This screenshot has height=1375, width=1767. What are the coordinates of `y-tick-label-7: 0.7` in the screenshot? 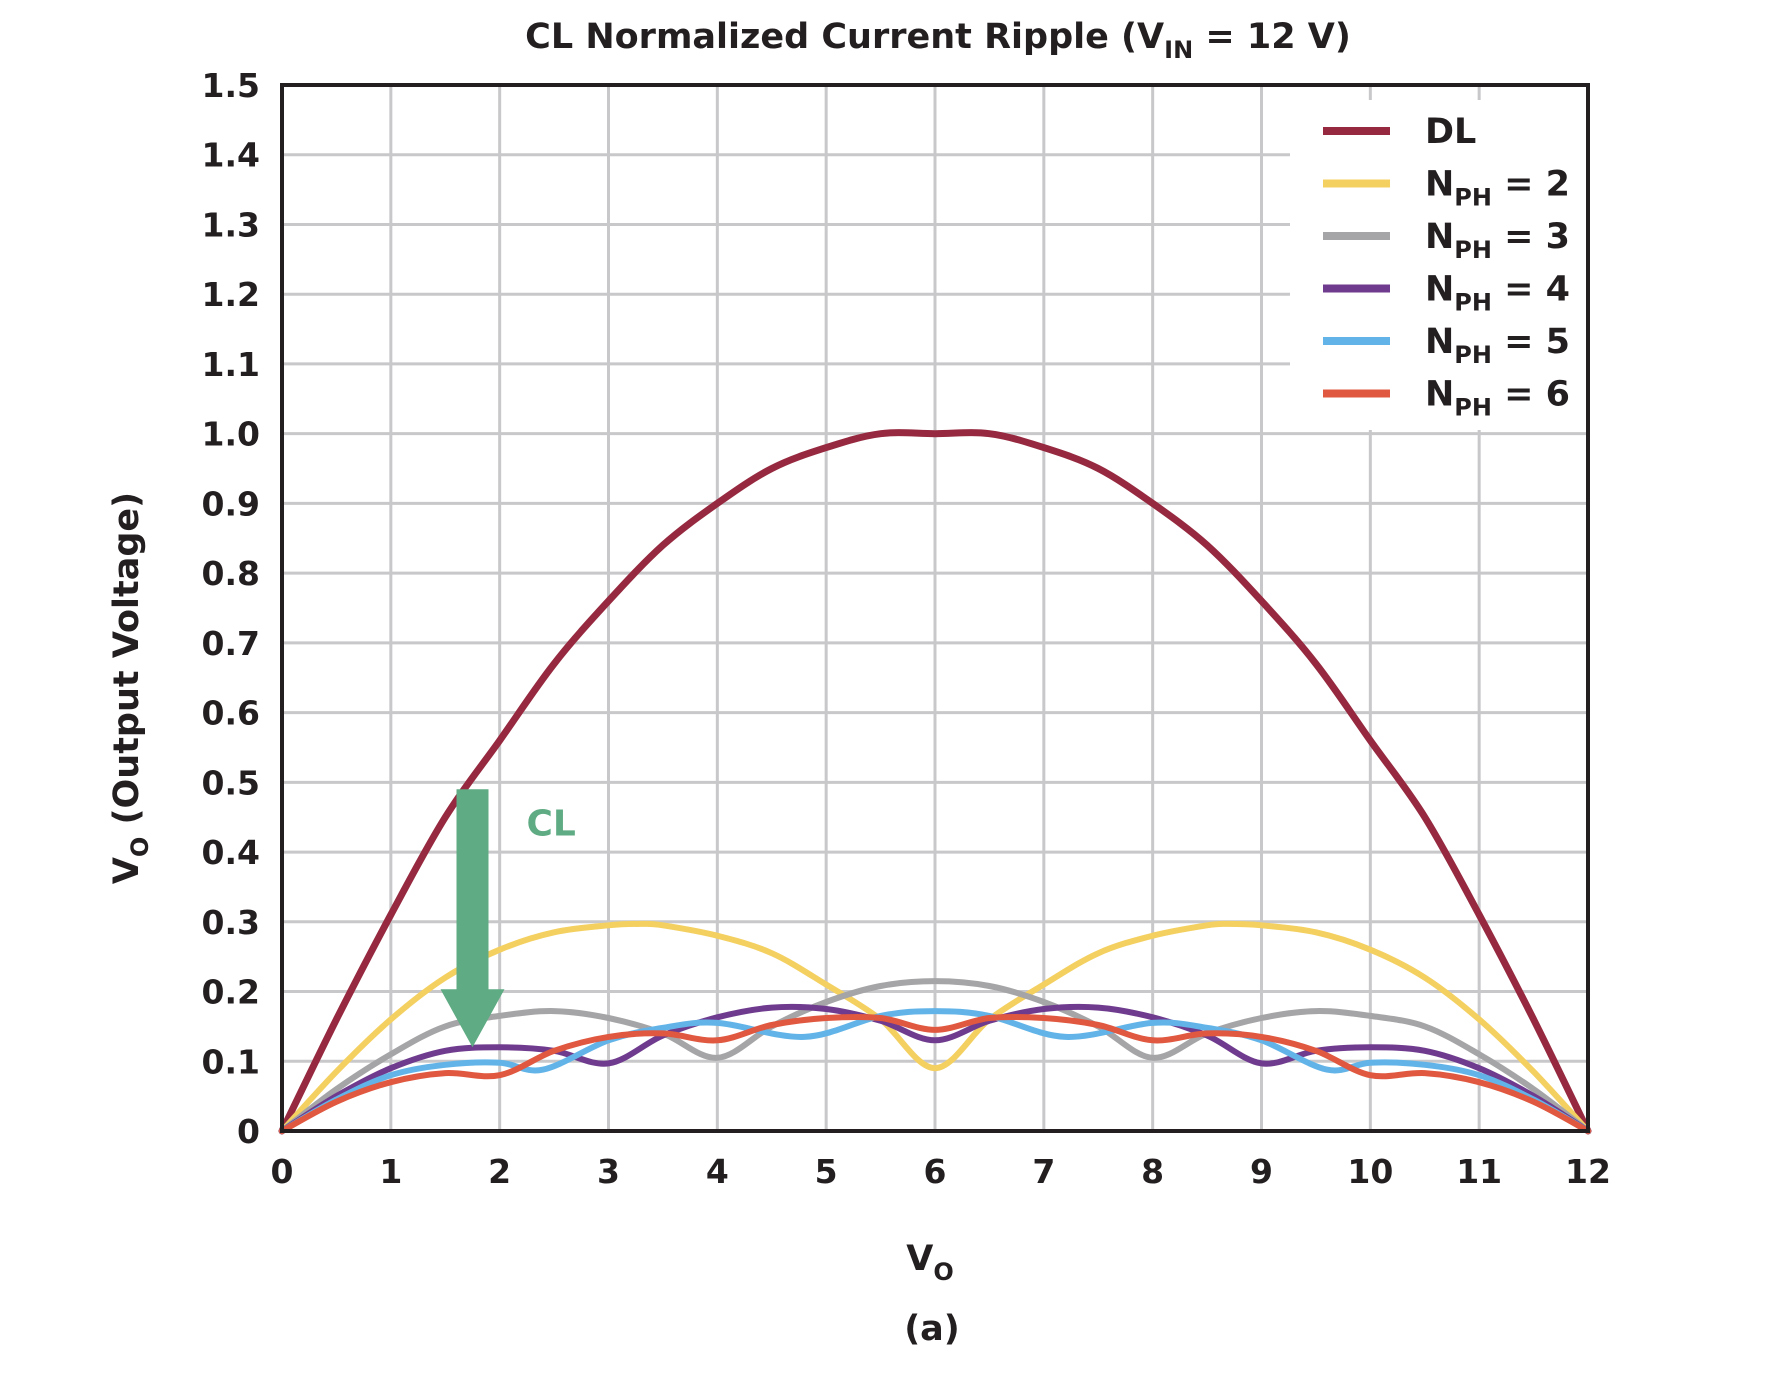 It's located at (231, 643).